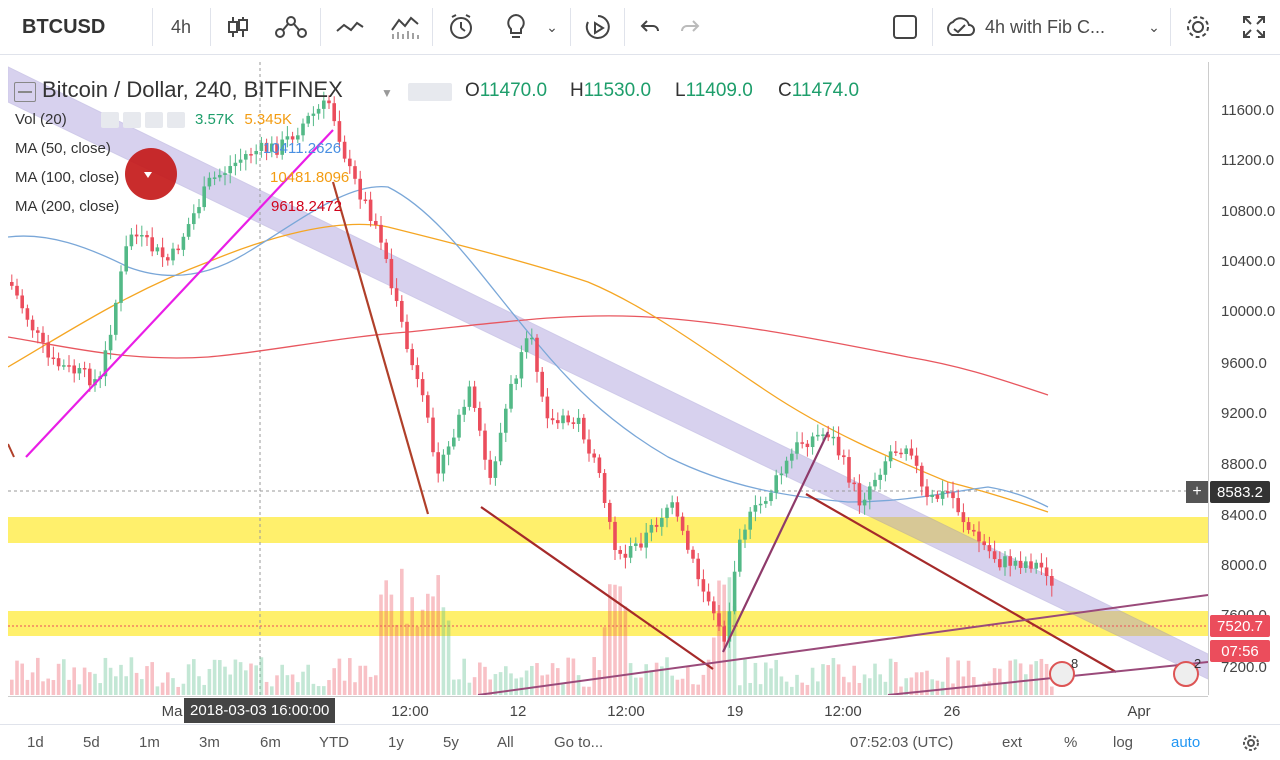 The image size is (1280, 760). What do you see at coordinates (505, 742) in the screenshot?
I see `range-all: All` at bounding box center [505, 742].